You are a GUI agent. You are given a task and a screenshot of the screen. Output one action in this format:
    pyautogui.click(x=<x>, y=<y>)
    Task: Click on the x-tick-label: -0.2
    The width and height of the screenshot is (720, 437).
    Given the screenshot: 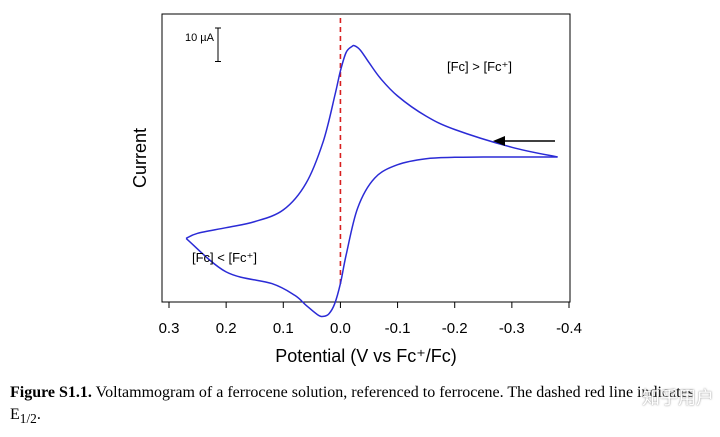 What is the action you would take?
    pyautogui.click(x=455, y=328)
    